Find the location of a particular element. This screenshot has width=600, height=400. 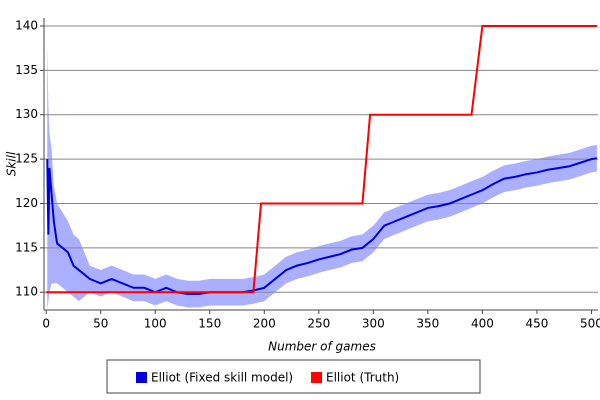

y-tick-label: 135 is located at coordinates (26, 70).